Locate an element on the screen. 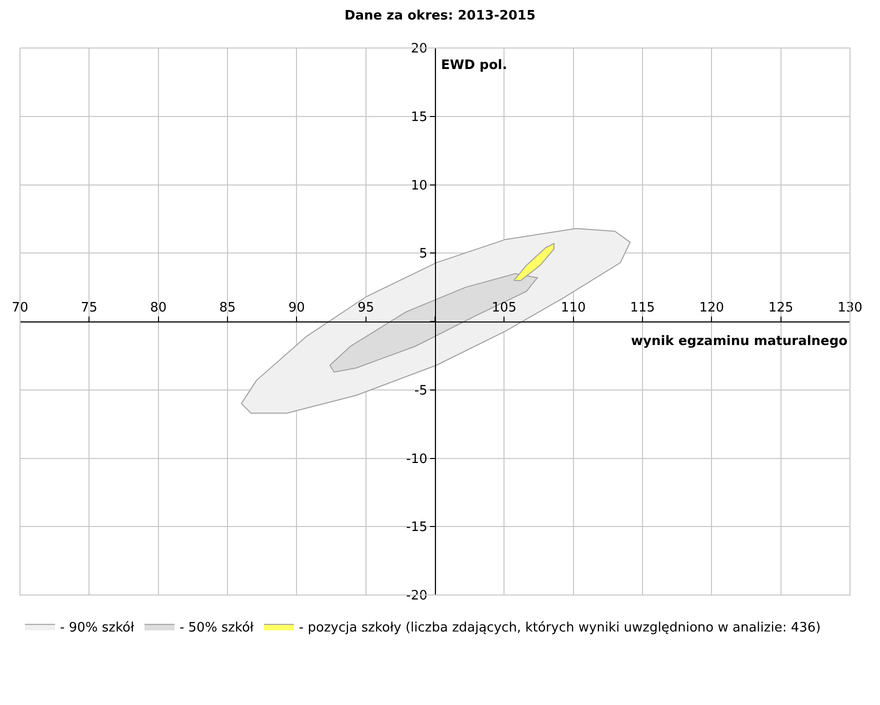 This screenshot has height=705, width=880. x-tick-label: 95 is located at coordinates (366, 308).